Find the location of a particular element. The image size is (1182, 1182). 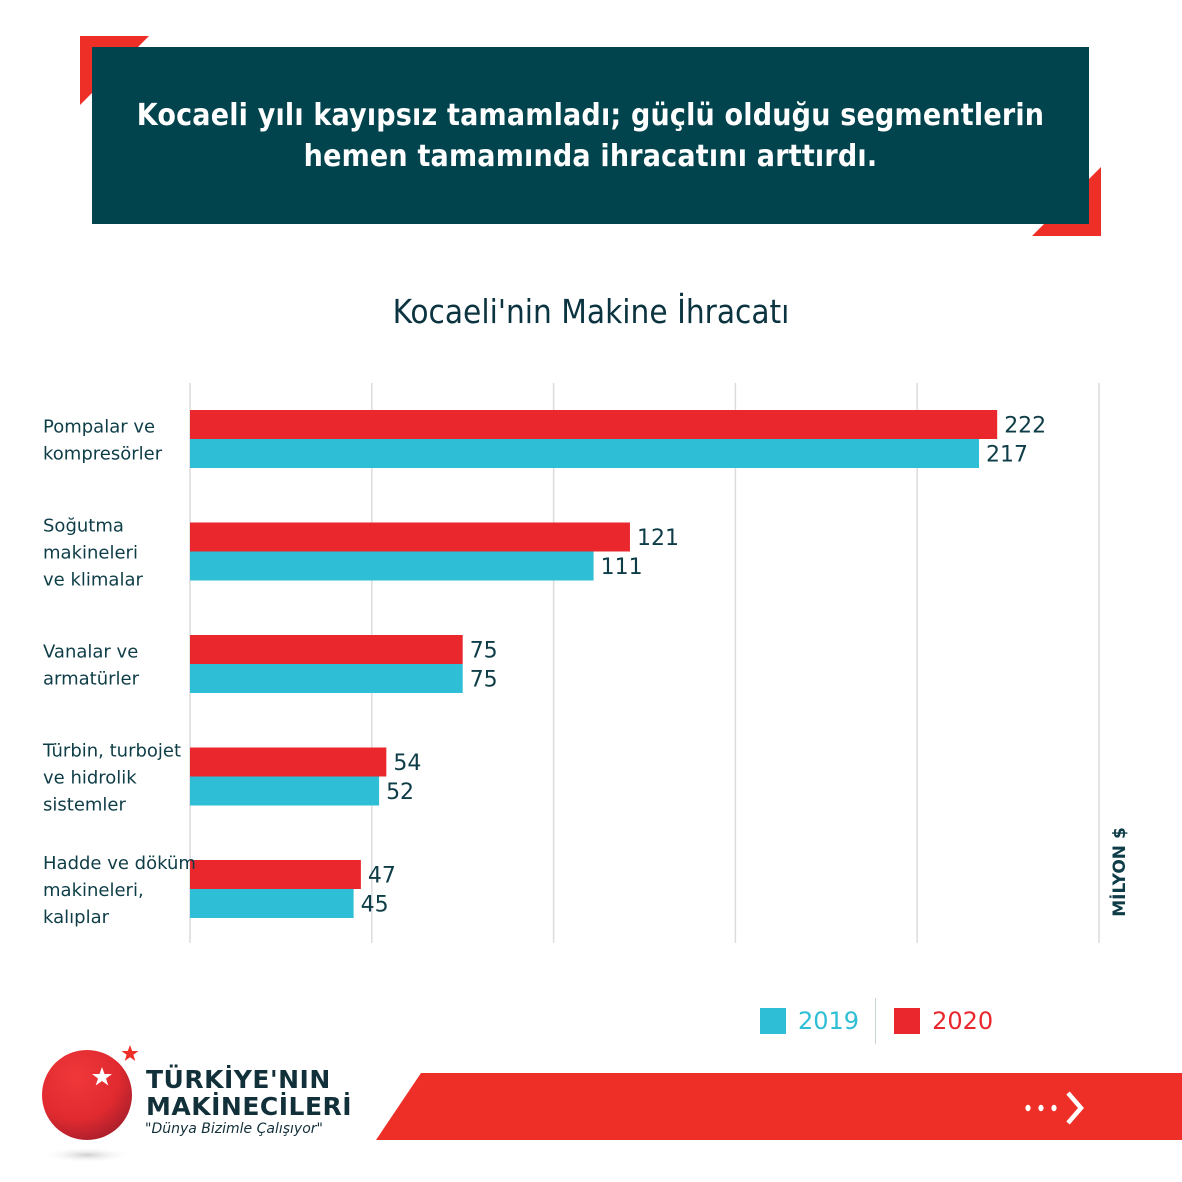

category-label-line: makineleri is located at coordinates (90, 553).